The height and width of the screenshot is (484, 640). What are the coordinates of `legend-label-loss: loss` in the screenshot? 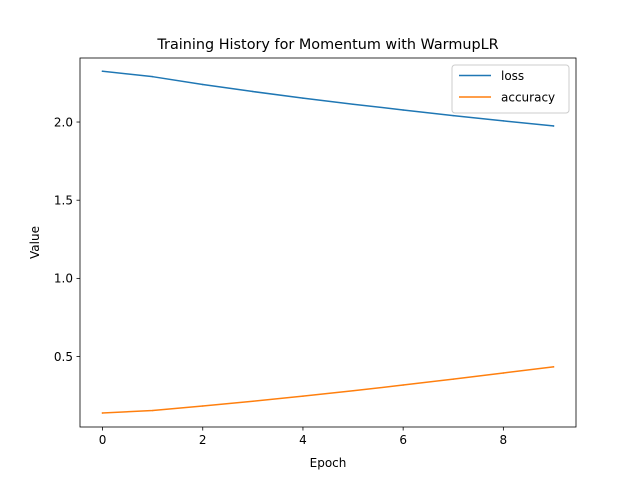 It's located at (512, 76).